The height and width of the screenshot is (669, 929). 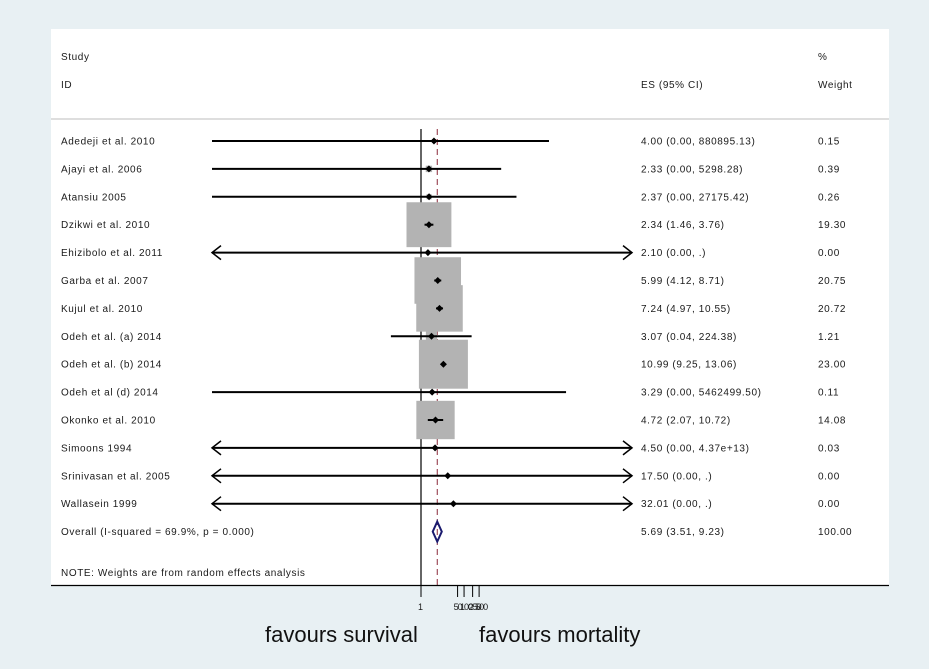 I want to click on header-percent: %, so click(x=823, y=57).